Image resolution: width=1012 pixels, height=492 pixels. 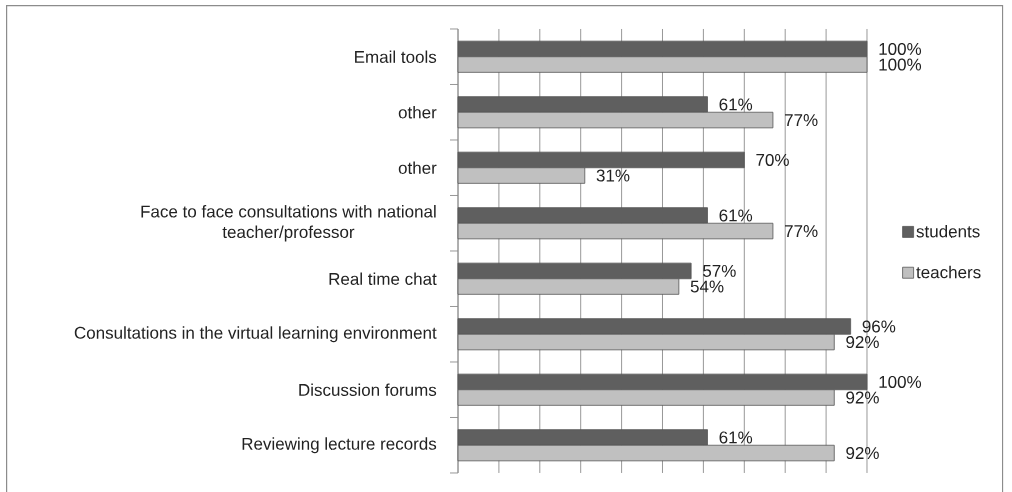 What do you see at coordinates (772, 159) in the screenshot?
I see `data-label: 70%` at bounding box center [772, 159].